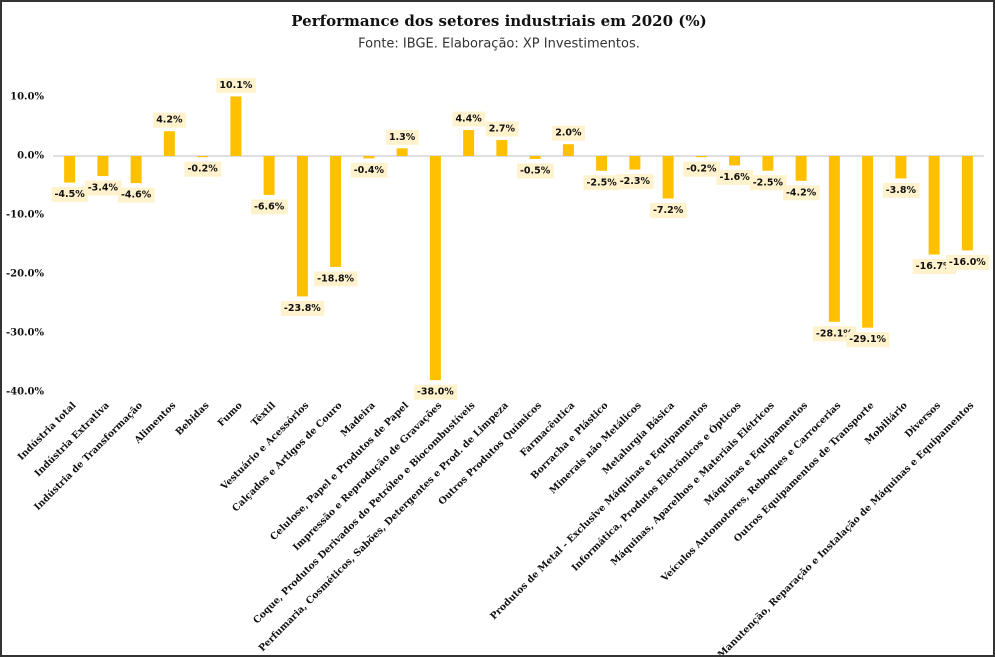  I want to click on value-label: -3.4%, so click(103, 188).